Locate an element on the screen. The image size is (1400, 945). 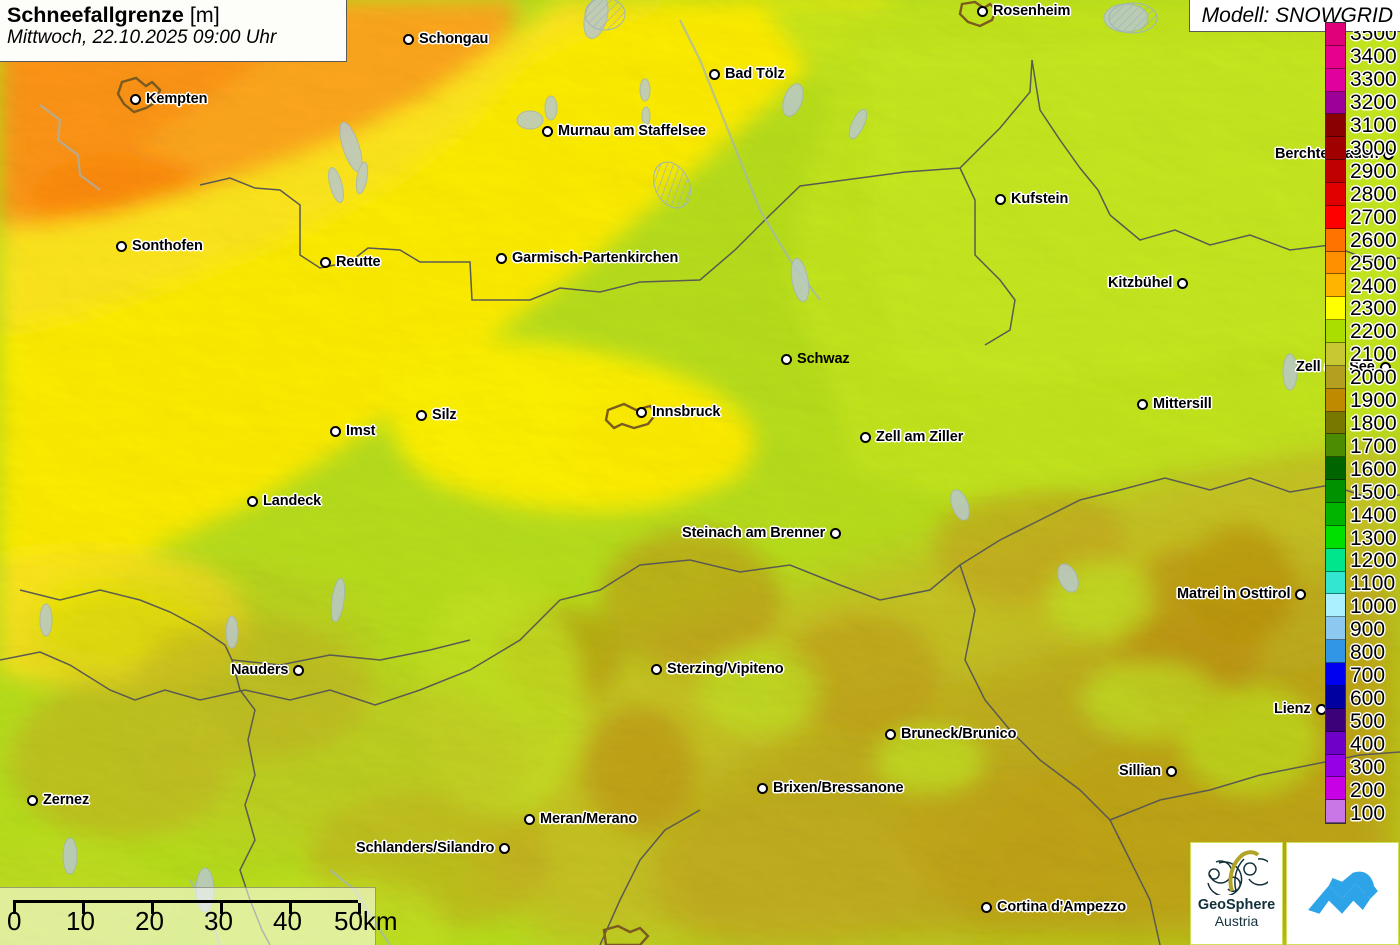
legend-value-1600: 1600 is located at coordinates (1373, 469).